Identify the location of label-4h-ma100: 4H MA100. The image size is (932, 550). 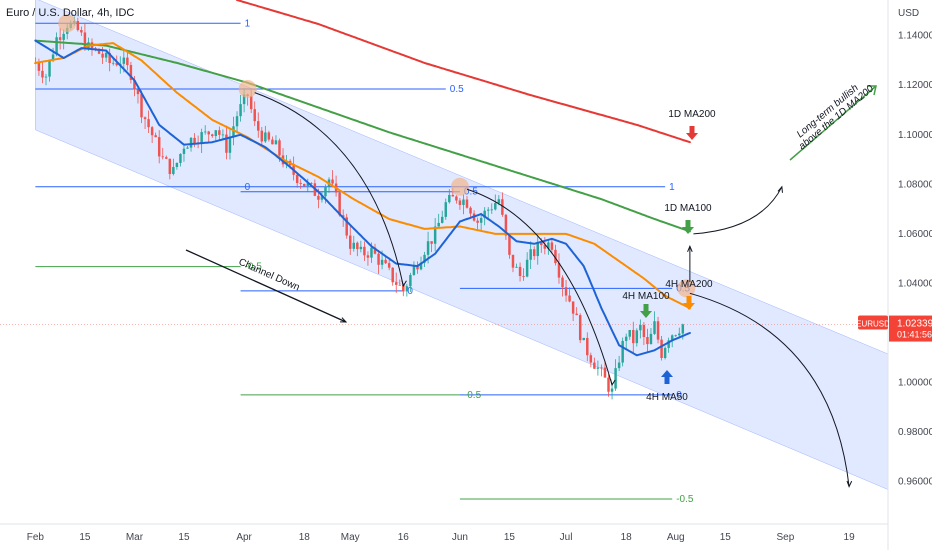
(646, 296).